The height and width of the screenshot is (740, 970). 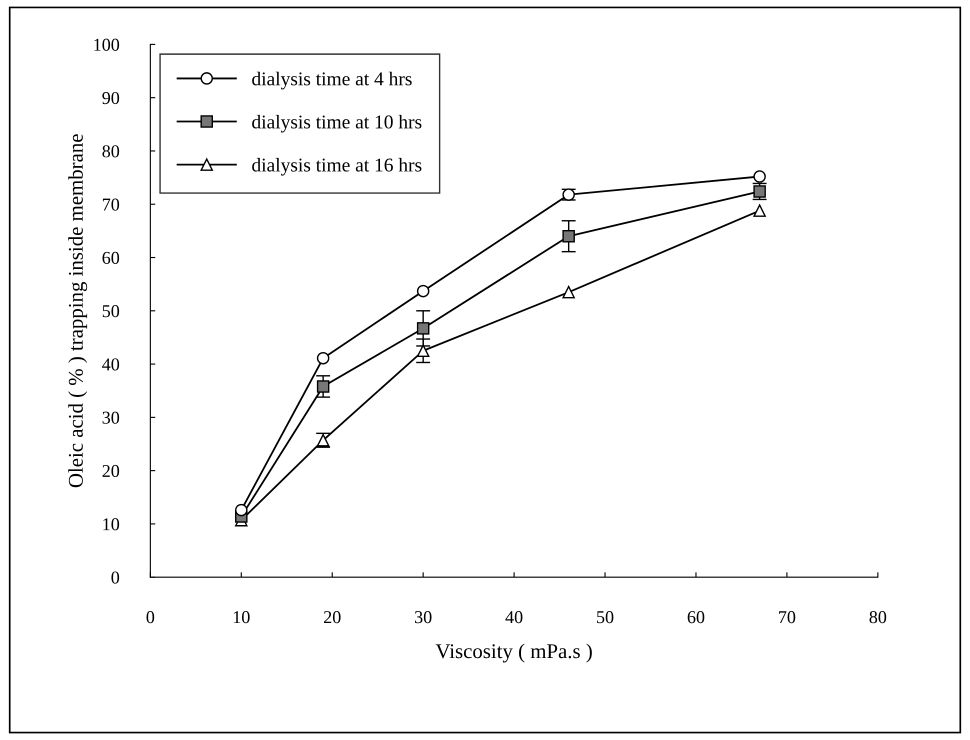 I want to click on y-tick-label: 10, so click(x=111, y=524).